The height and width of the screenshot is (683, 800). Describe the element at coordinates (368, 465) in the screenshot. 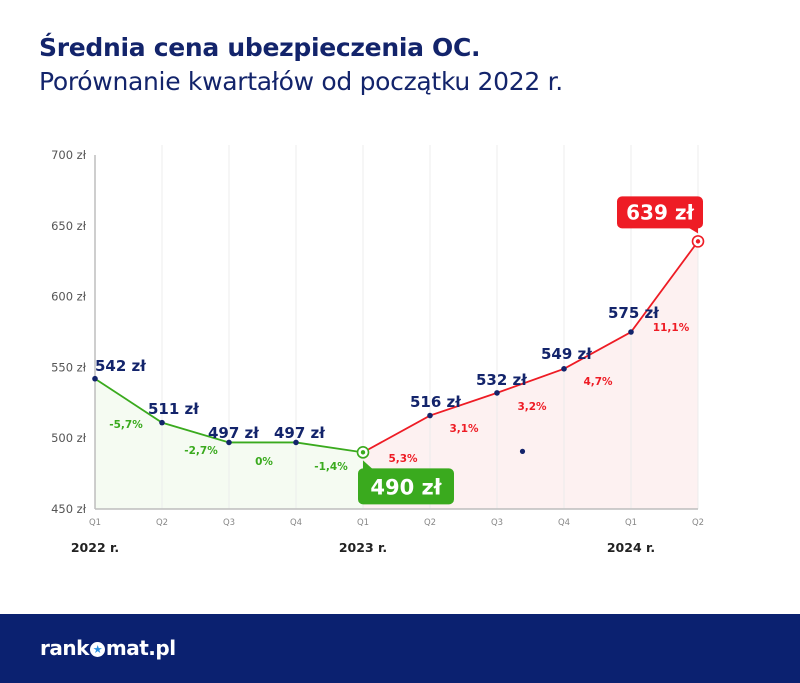

I see `callout-pointer-min` at that location.